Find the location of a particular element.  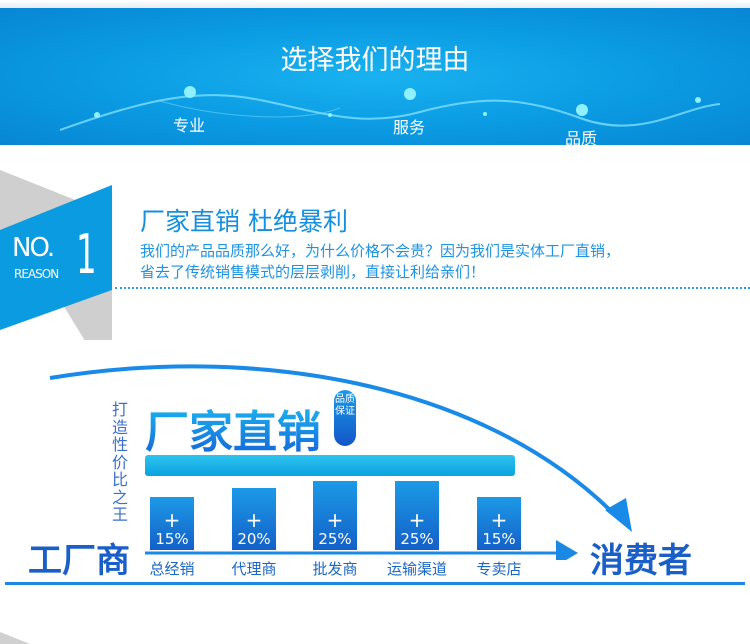

reason-line-1: 我们的产品品质那么好，为什么价格不会贵？因为我们是实体工厂直销， is located at coordinates (380, 251).